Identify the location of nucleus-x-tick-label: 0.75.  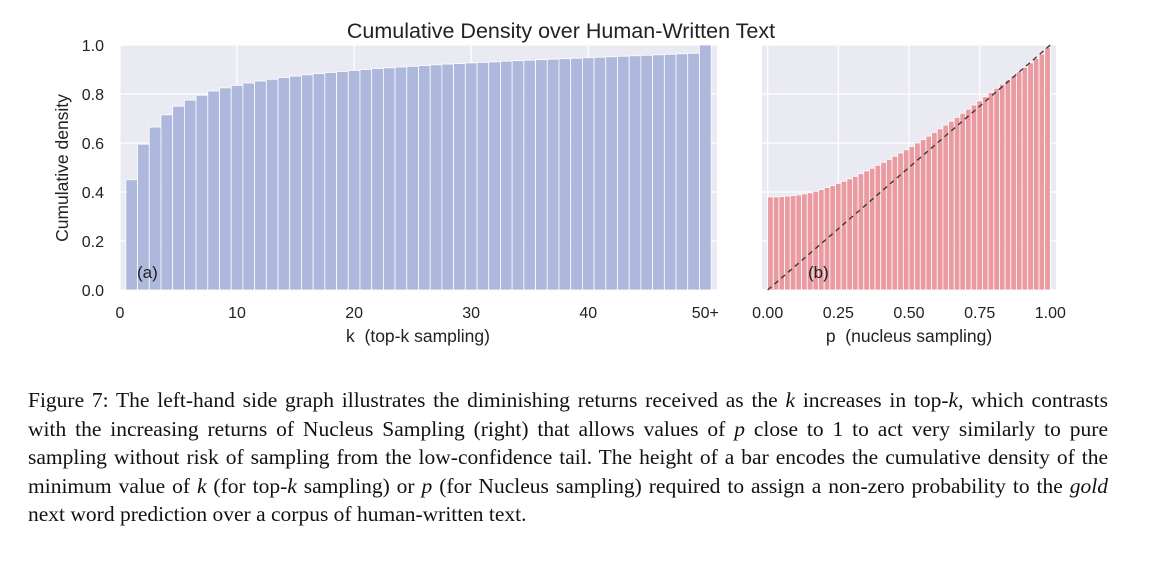
(979, 313).